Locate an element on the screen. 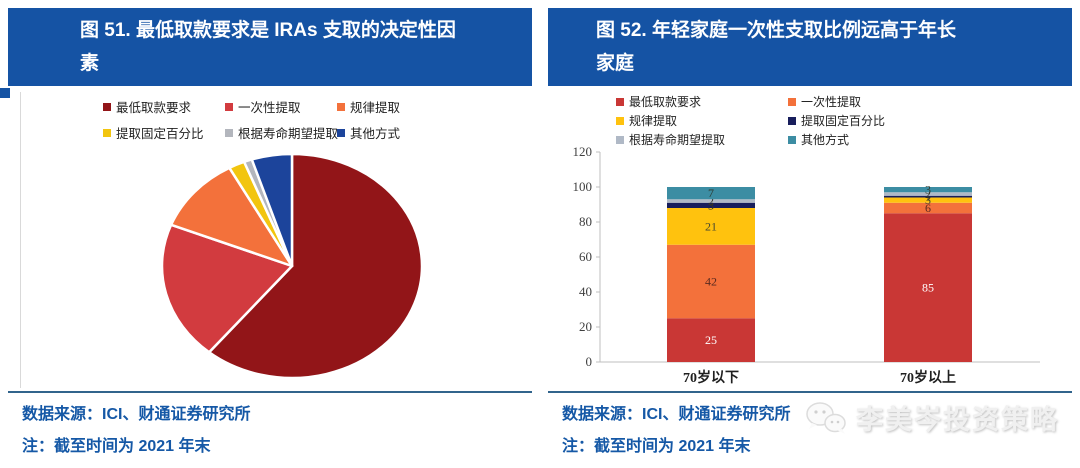 The height and width of the screenshot is (468, 1080). pie-chart is located at coordinates (292, 266).